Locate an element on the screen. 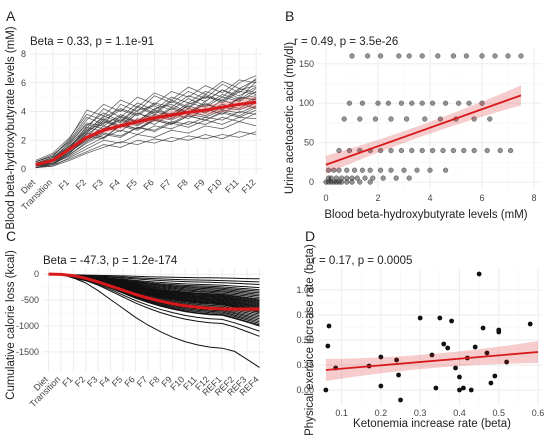 The width and height of the screenshot is (550, 438). panel-b-stat: r = 0.49, p = 3.5e-26 is located at coordinates (346, 42).